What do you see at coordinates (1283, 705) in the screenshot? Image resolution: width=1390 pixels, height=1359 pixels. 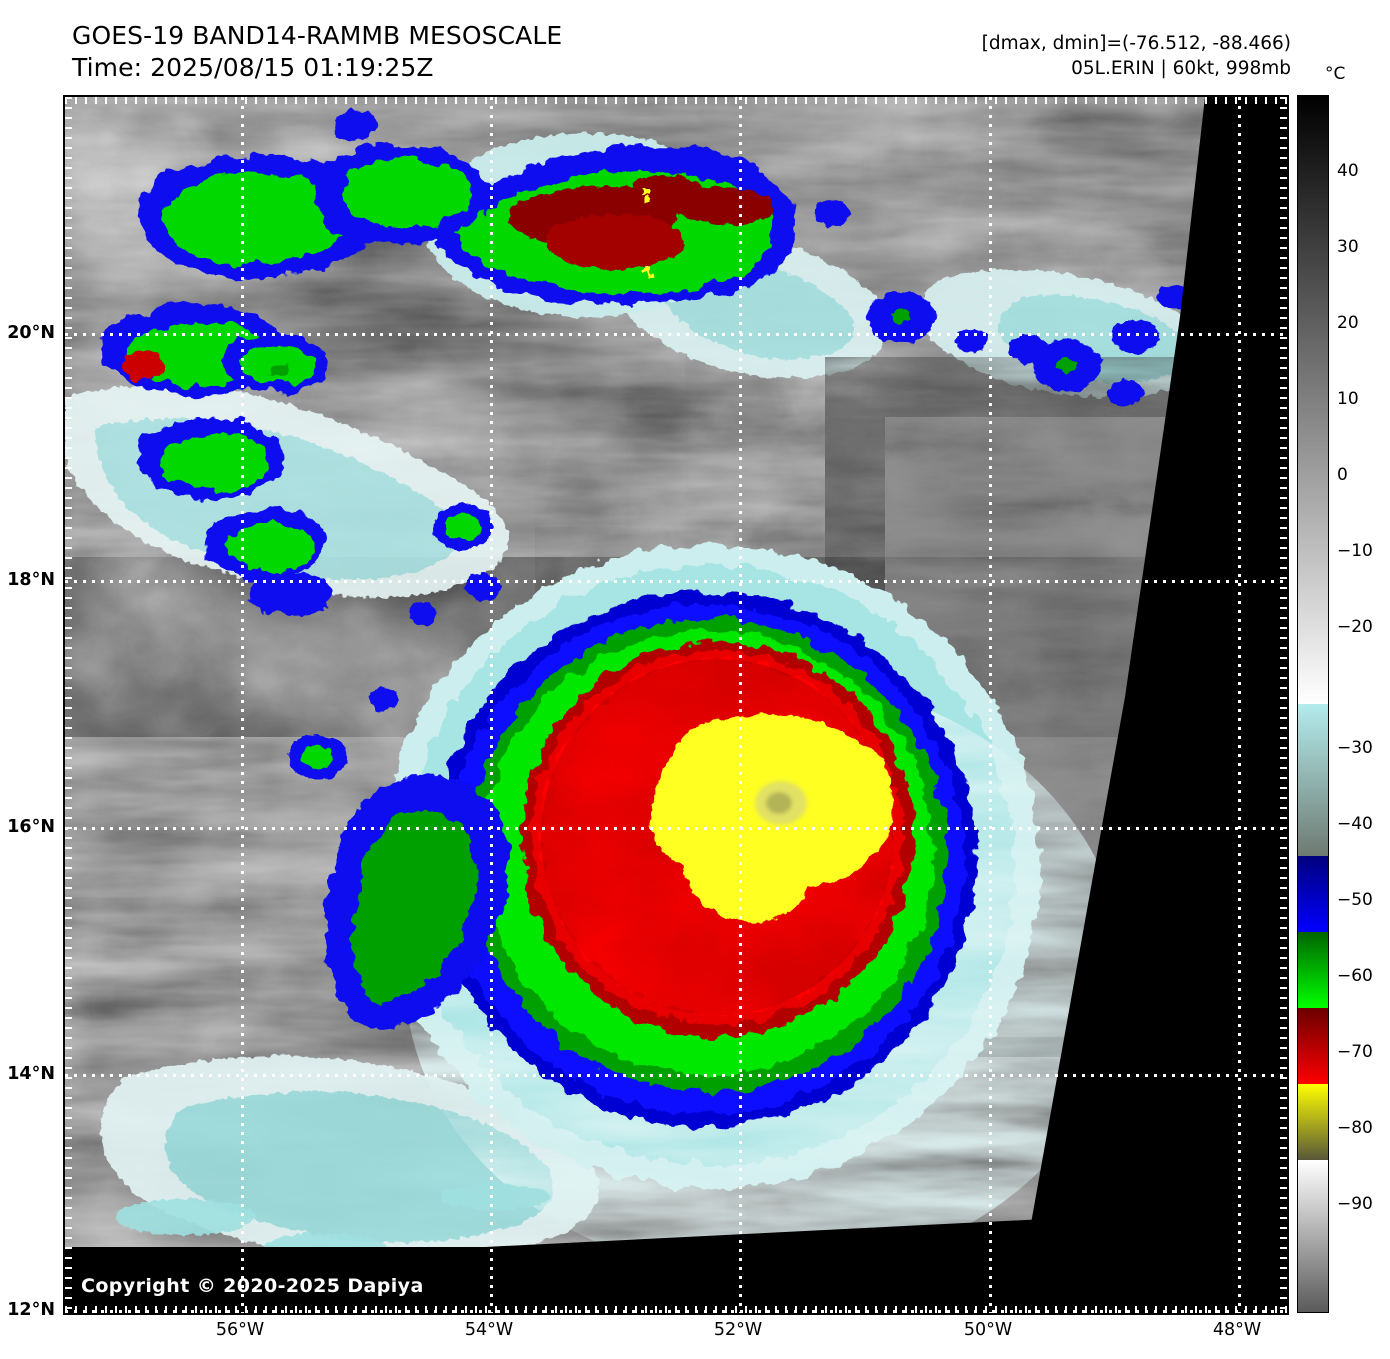 I see `axis-ticks-right` at bounding box center [1283, 705].